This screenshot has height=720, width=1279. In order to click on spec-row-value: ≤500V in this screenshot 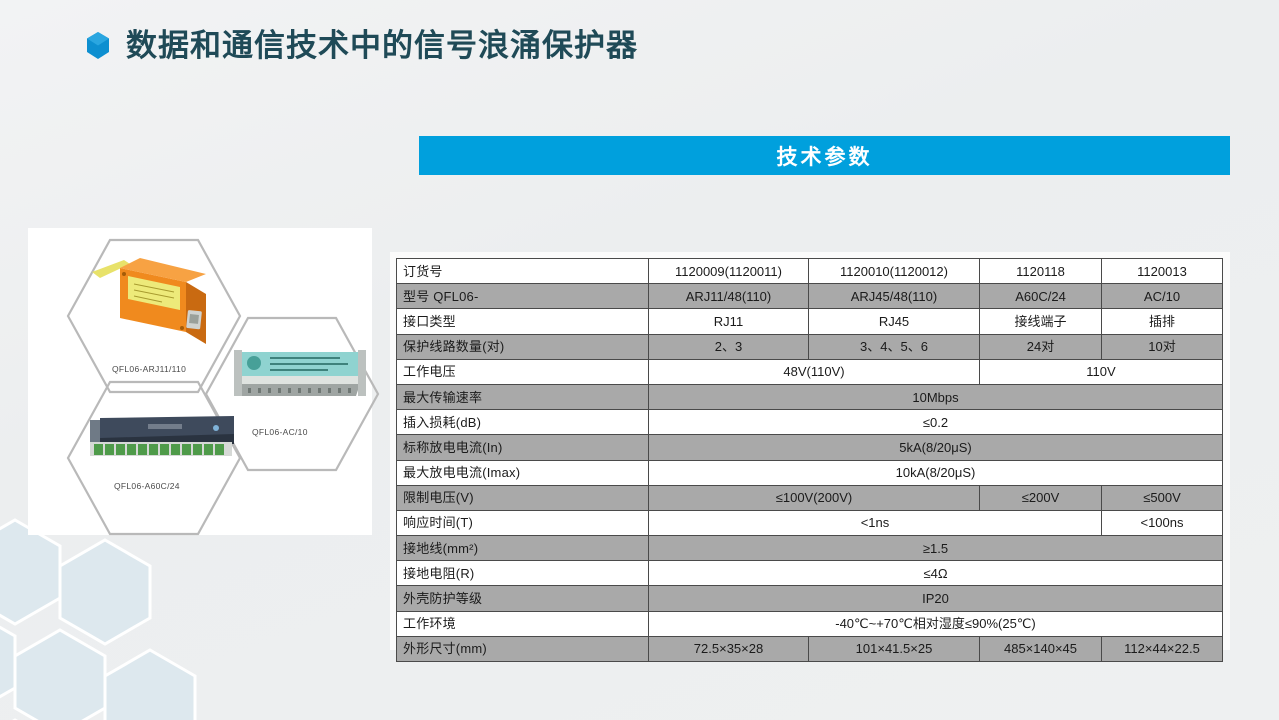, I will do `click(1162, 497)`.